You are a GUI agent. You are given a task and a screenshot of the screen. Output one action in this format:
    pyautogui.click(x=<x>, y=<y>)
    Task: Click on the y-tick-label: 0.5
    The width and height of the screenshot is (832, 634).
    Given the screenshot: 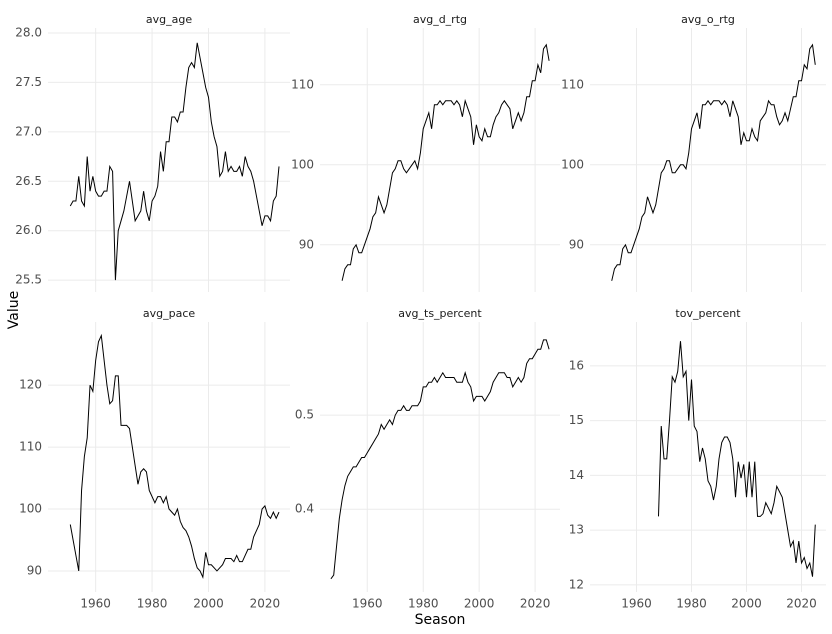 What is the action you would take?
    pyautogui.click(x=304, y=415)
    